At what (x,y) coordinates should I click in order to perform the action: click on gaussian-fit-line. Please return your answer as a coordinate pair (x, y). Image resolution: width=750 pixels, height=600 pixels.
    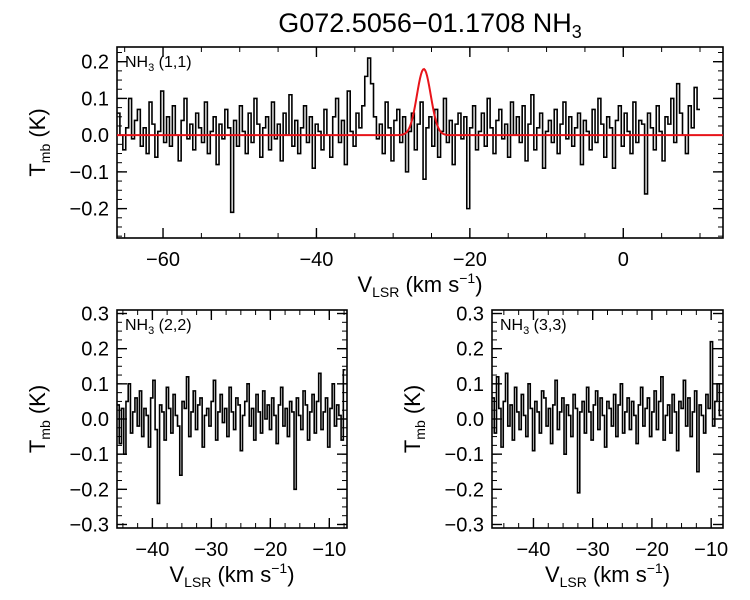
    Looking at the image, I should click on (420, 102).